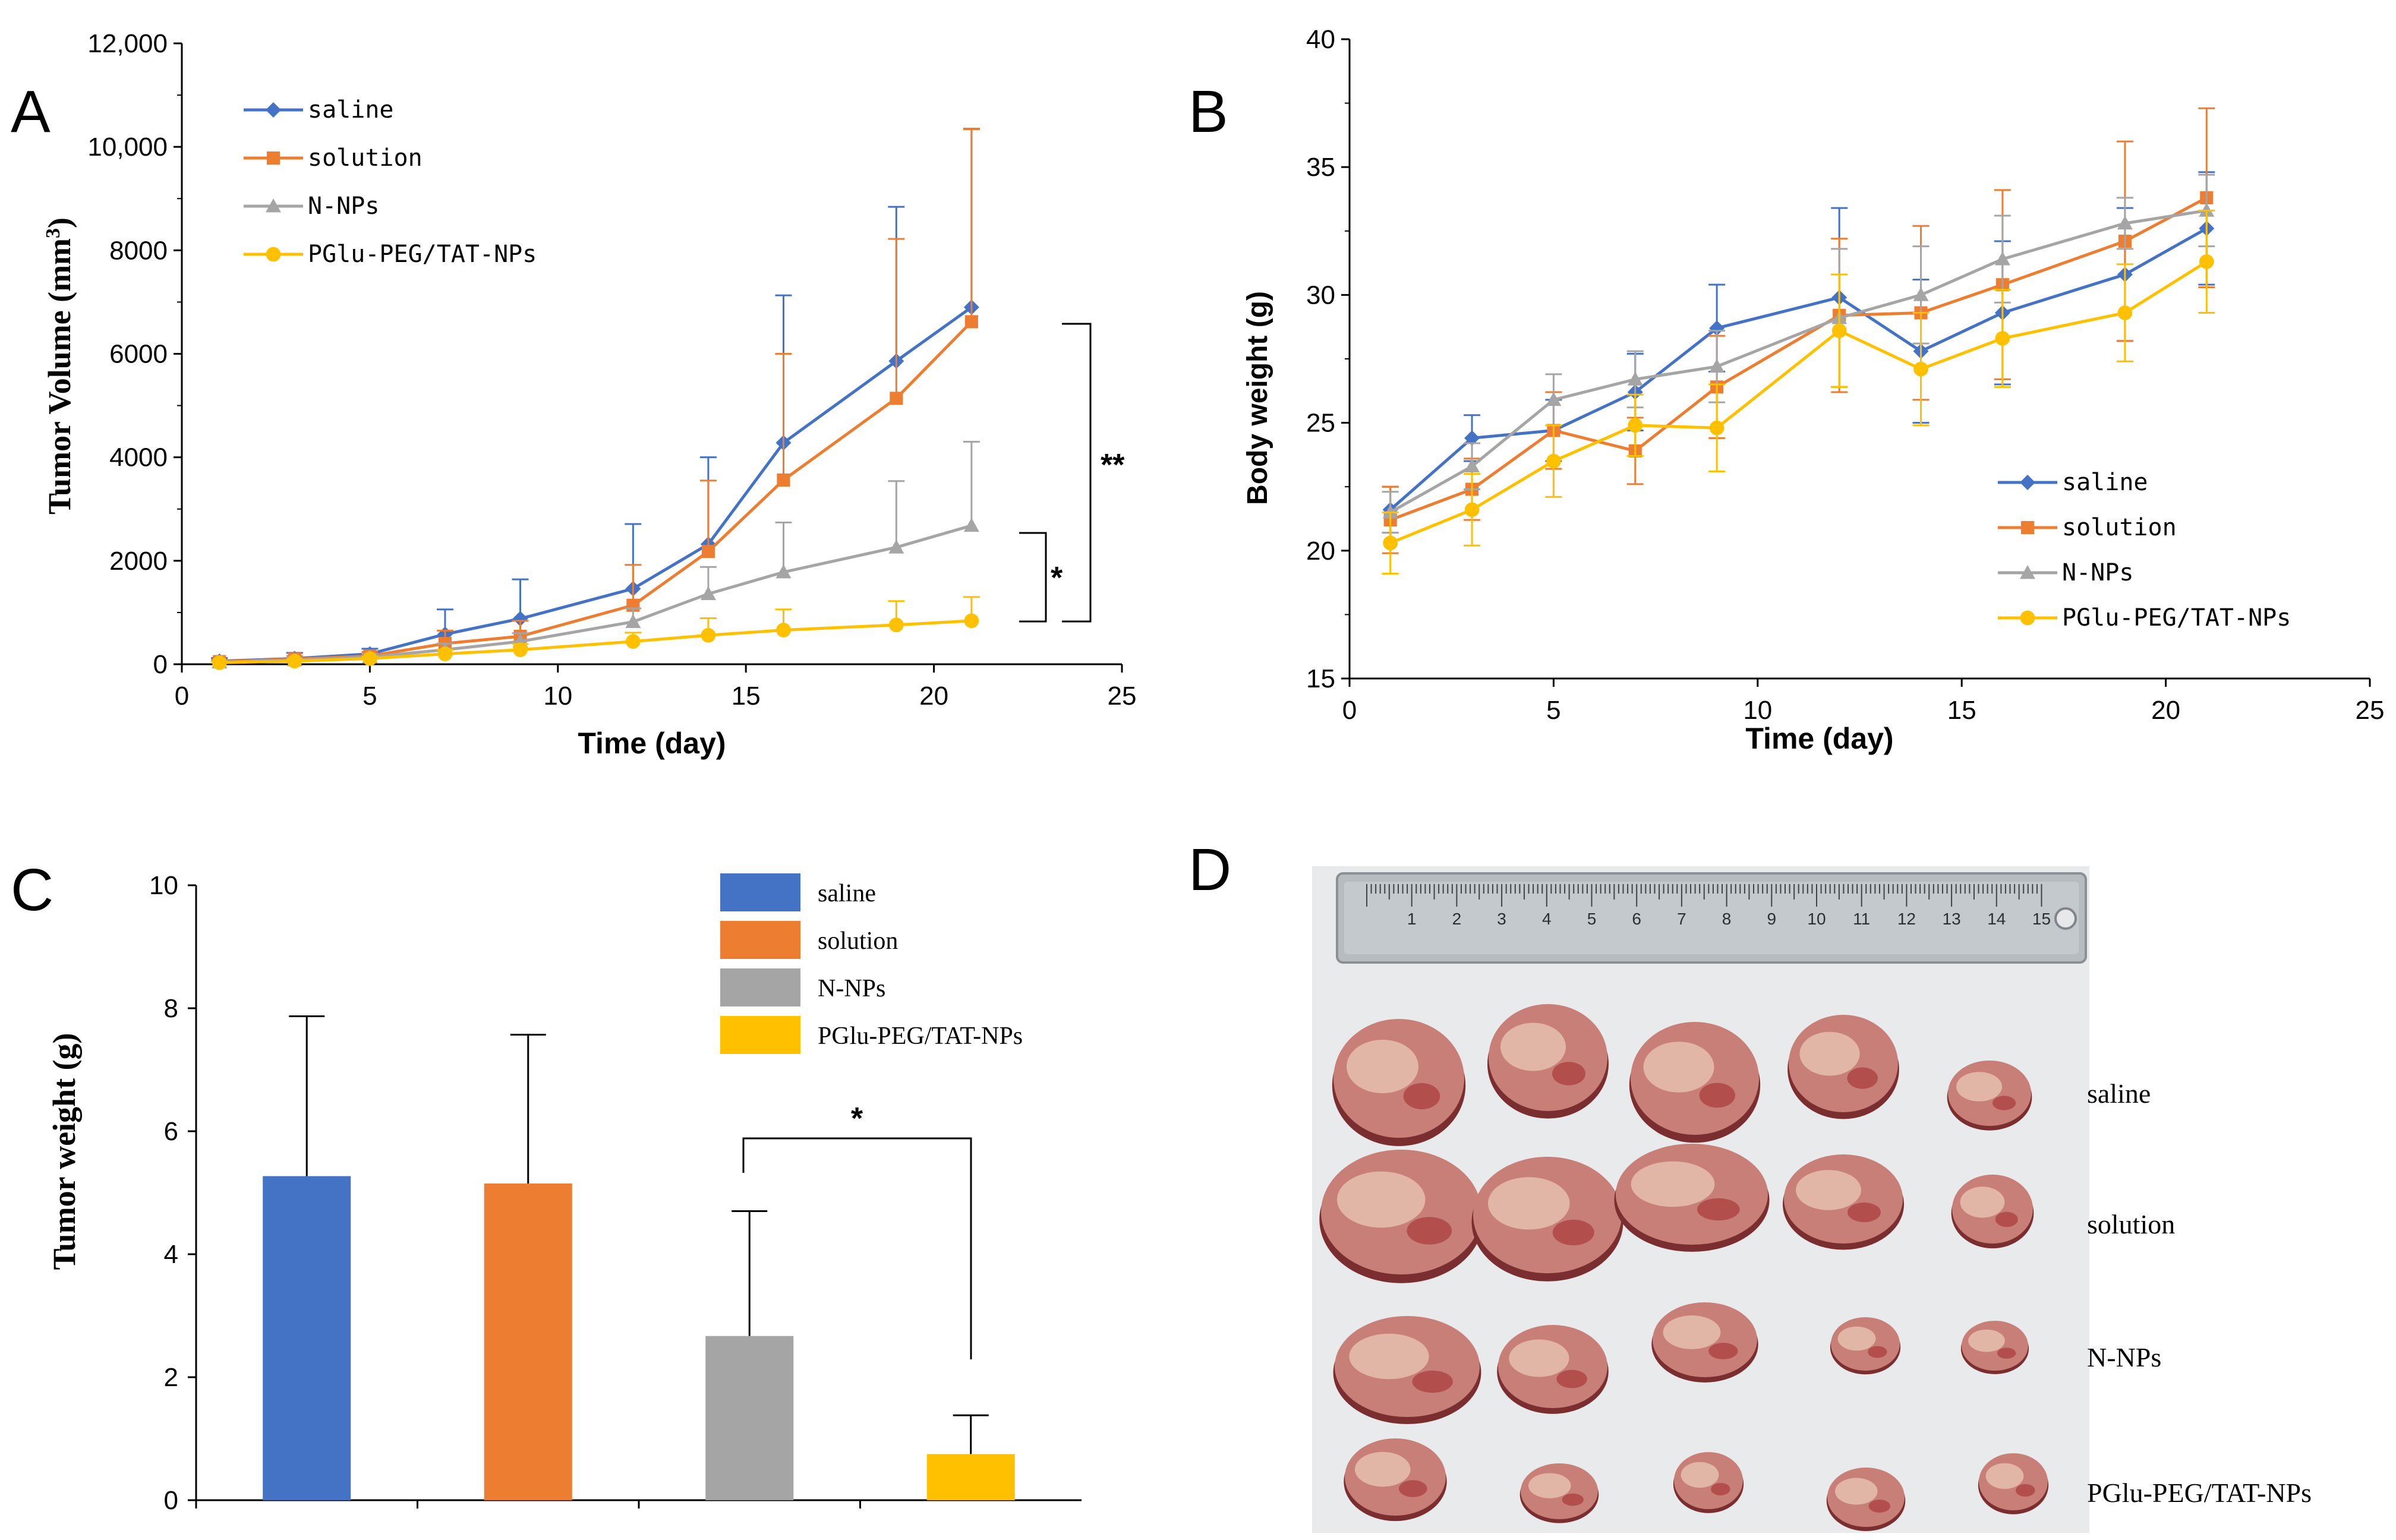 The height and width of the screenshot is (1540, 2396). Describe the element at coordinates (1961, 710) in the screenshot. I see `chart-b-x-tick-label: 15` at that location.